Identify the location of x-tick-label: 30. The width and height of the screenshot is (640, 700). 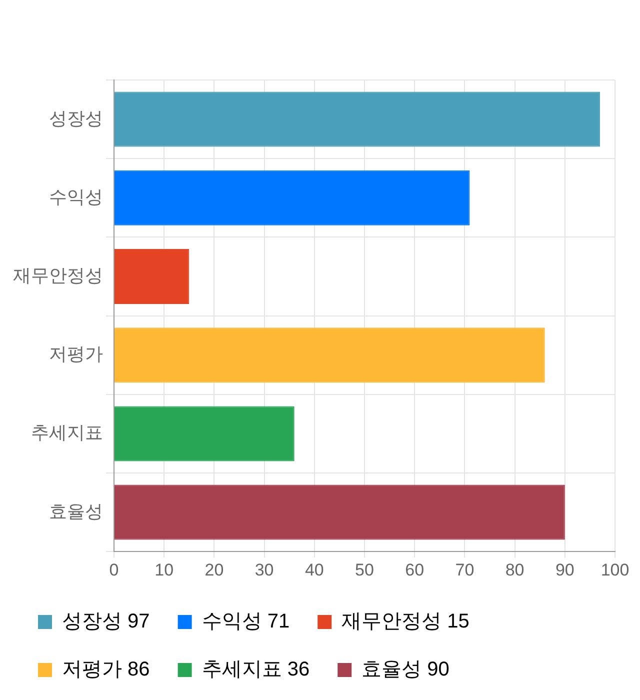
(264, 570).